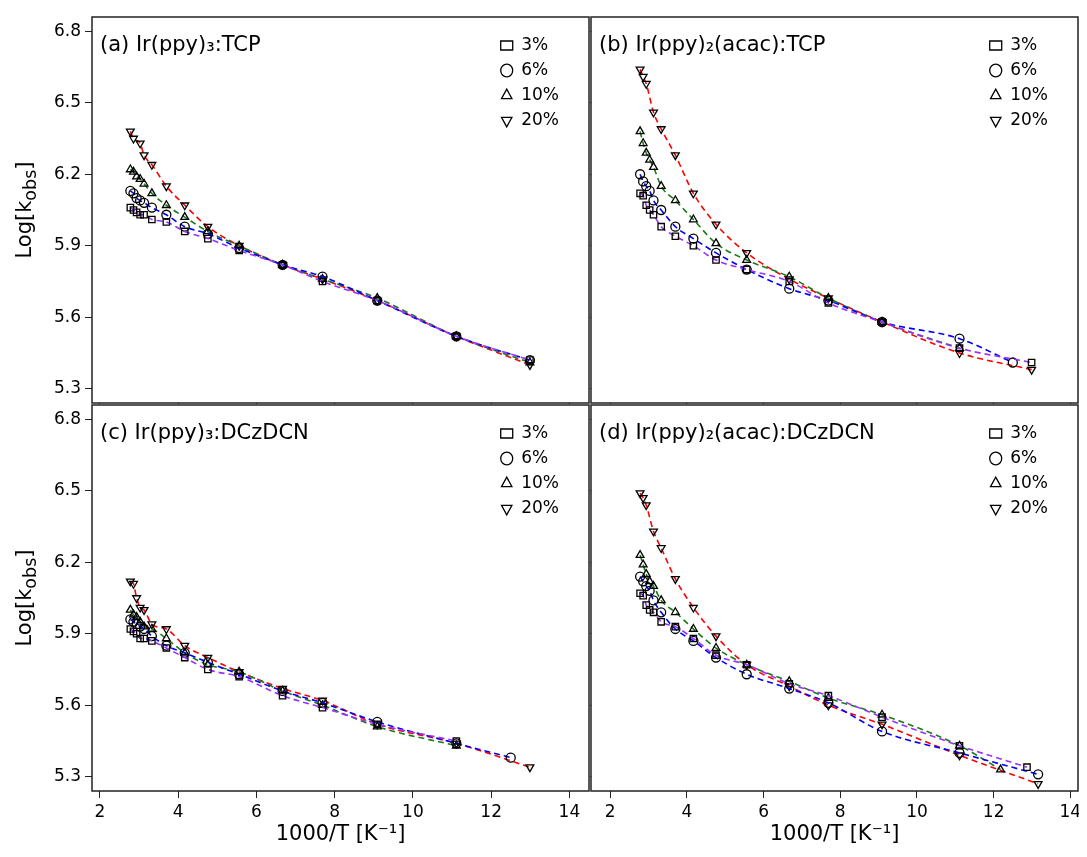  Describe the element at coordinates (180, 44) in the screenshot. I see `text: (a) Ir(ppy)₃:TCP` at that location.